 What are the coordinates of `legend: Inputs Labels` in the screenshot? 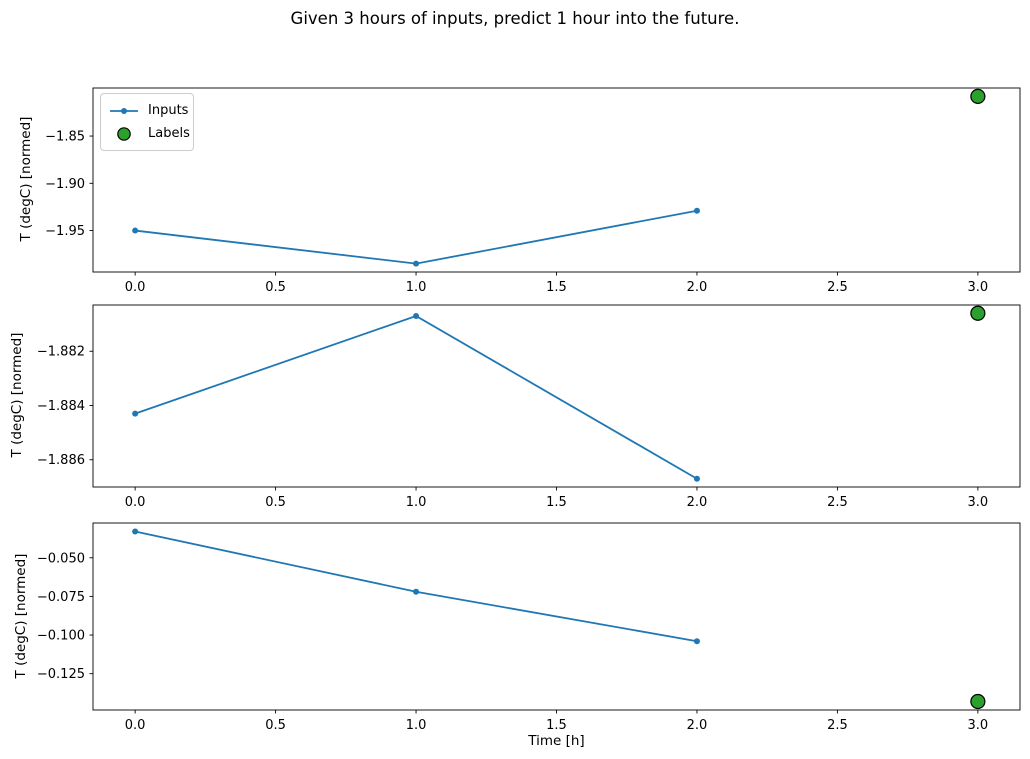 It's located at (147, 122).